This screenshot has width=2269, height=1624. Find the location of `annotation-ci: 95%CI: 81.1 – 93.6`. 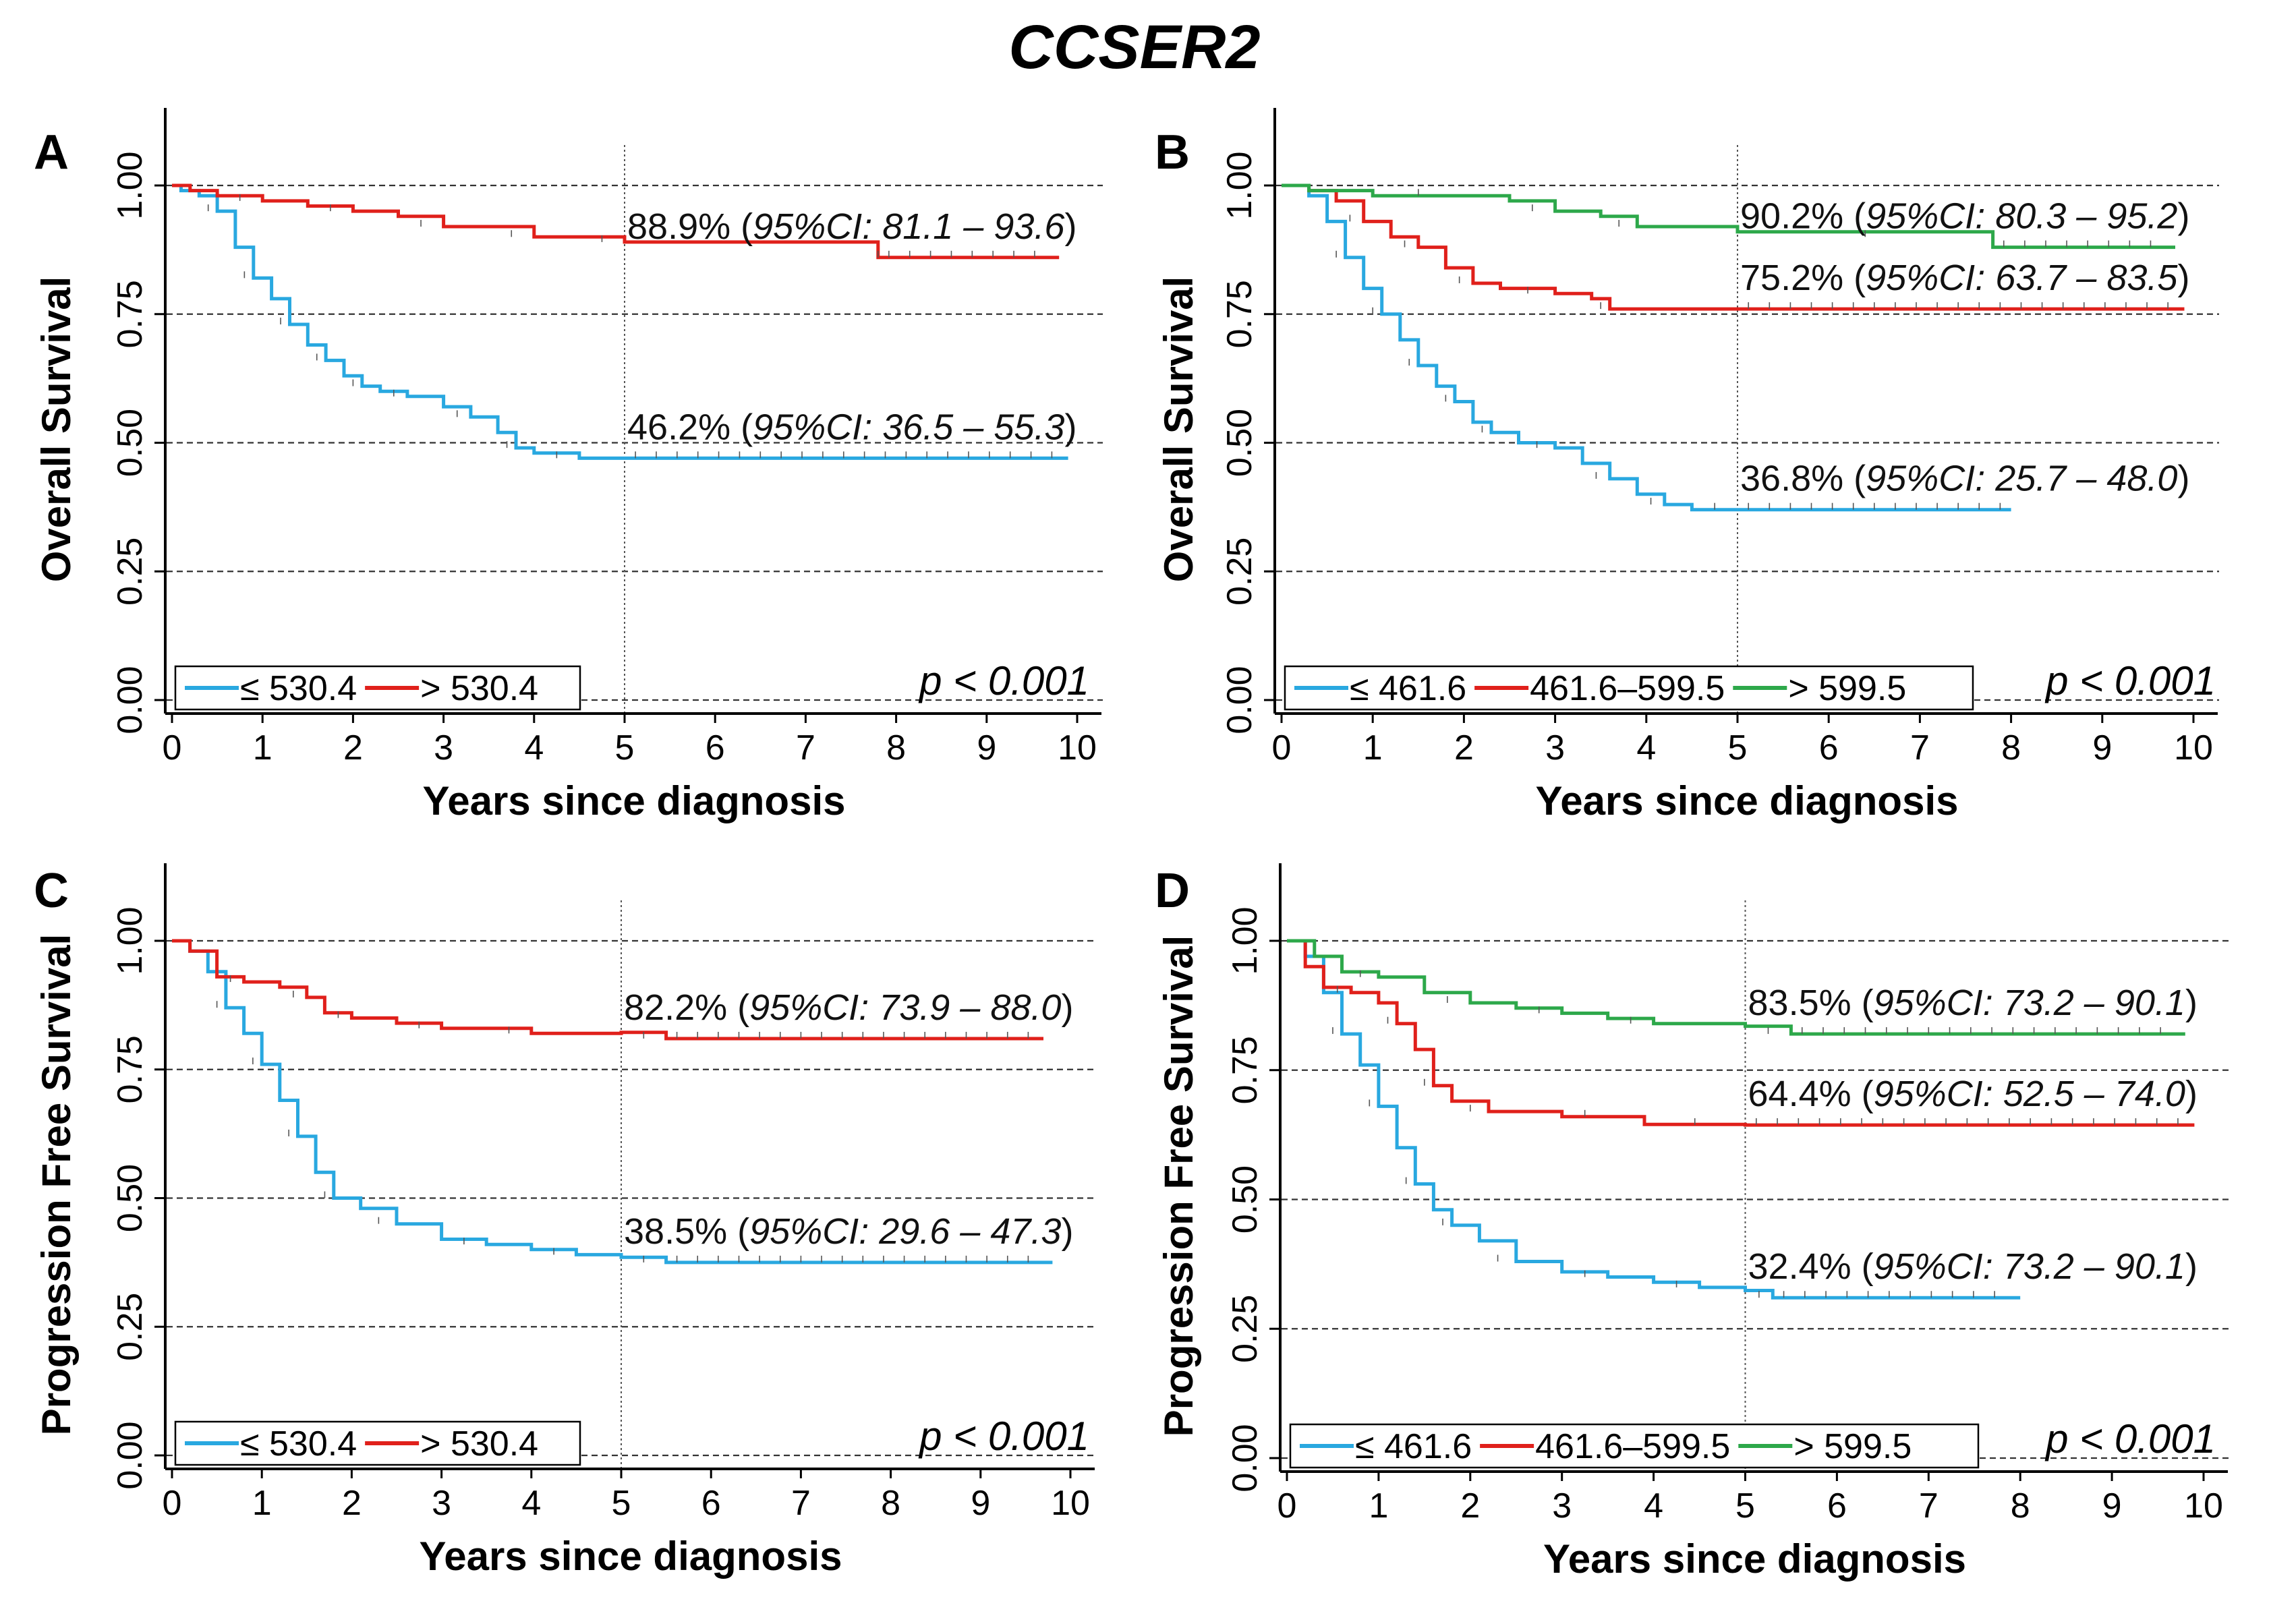

annotation-ci: 95%CI: 81.1 – 93.6 is located at coordinates (909, 226).